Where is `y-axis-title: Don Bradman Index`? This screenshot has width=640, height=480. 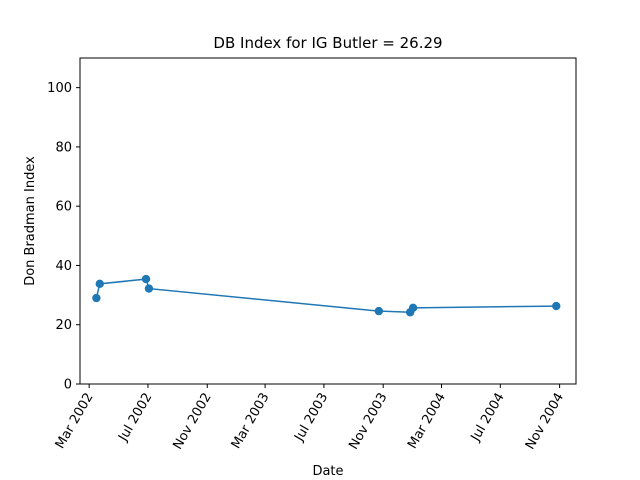
y-axis-title: Don Bradman Index is located at coordinates (30, 221).